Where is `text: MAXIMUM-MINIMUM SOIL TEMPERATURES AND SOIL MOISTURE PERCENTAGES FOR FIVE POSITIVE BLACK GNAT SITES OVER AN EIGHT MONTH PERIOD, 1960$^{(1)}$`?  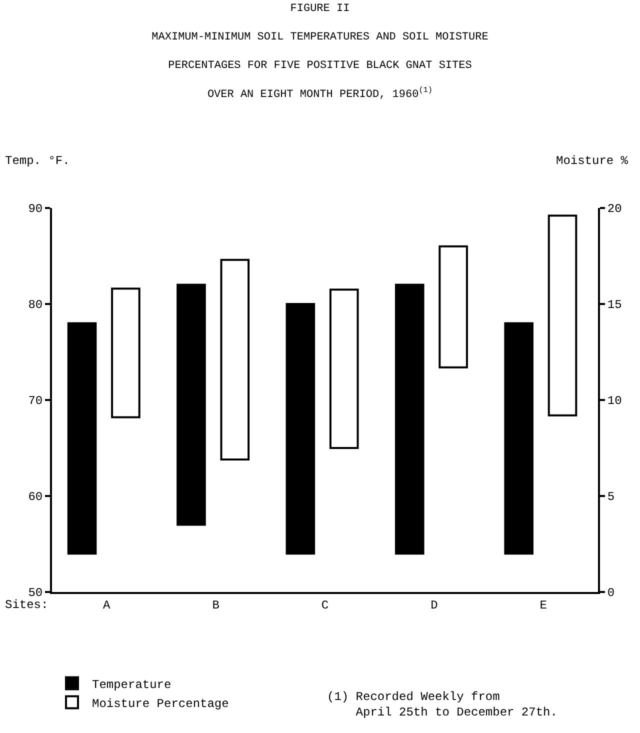
text: MAXIMUM-MINIMUM SOIL TEMPERATURES AND SOIL MOISTURE PERCENTAGES FOR FIVE POSITIVE BLACK GNAT SITES OVER AN EIGHT MONTH PERIOD, 1960$^{(1)}$ is located at coordinates (320, 66).